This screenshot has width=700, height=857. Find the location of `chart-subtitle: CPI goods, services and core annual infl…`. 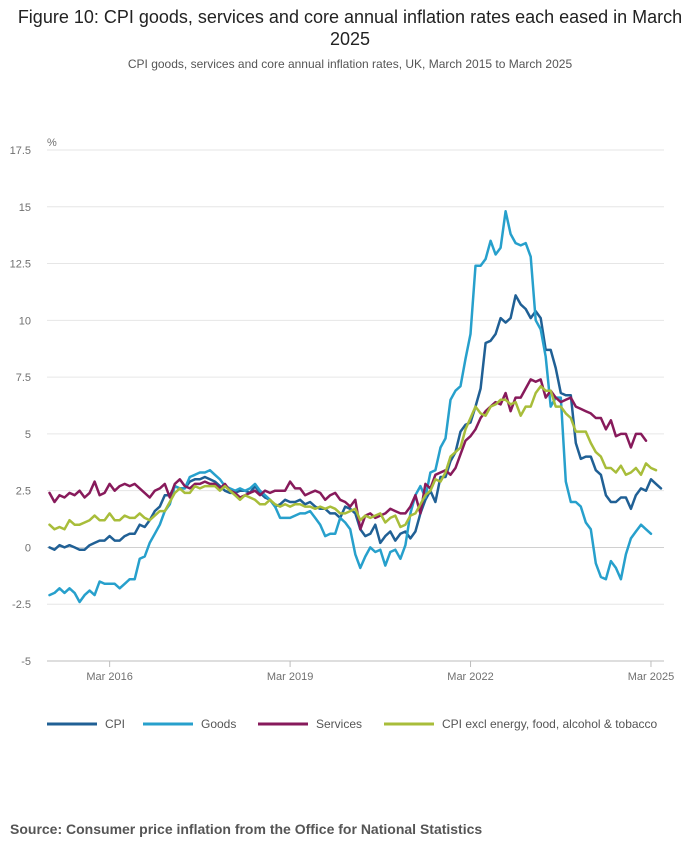

chart-subtitle: CPI goods, services and core annual infl… is located at coordinates (350, 64).